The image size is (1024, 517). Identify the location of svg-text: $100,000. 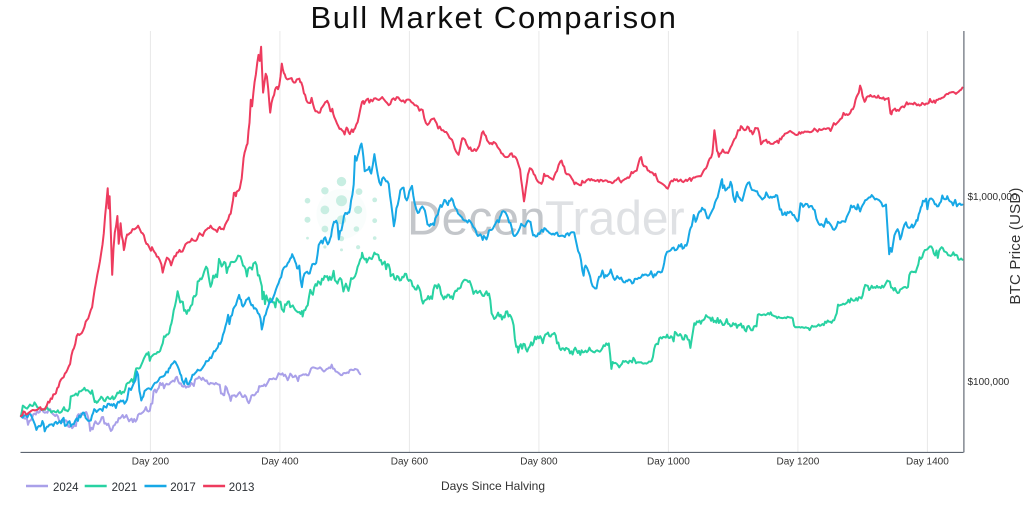
(989, 382).